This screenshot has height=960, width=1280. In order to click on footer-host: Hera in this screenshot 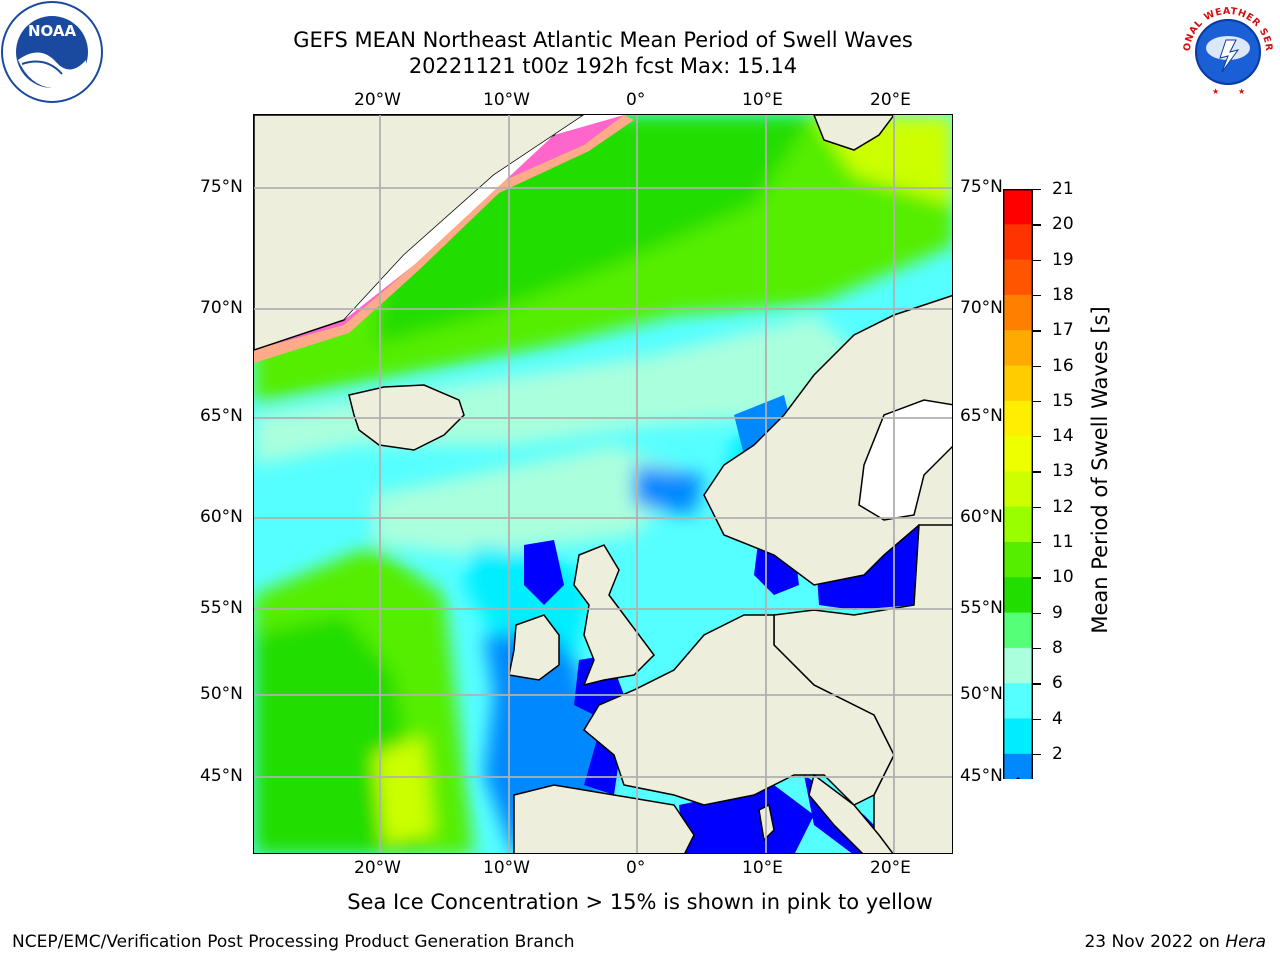, I will do `click(1245, 942)`.